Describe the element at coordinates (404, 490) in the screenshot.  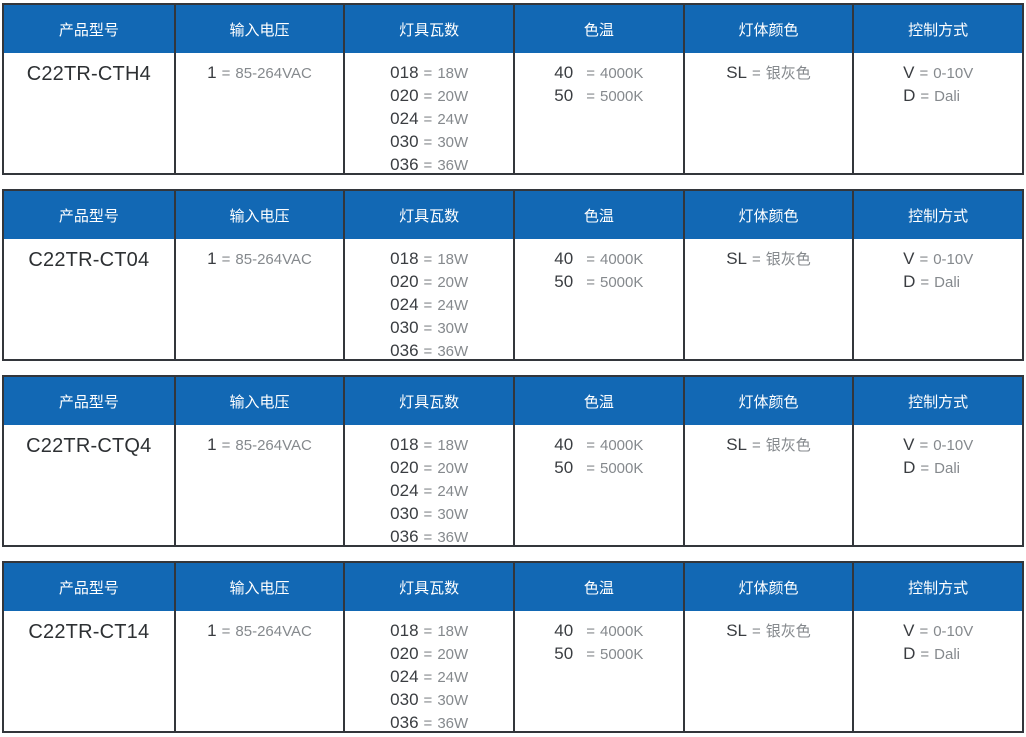
I see `option-code: 024` at that location.